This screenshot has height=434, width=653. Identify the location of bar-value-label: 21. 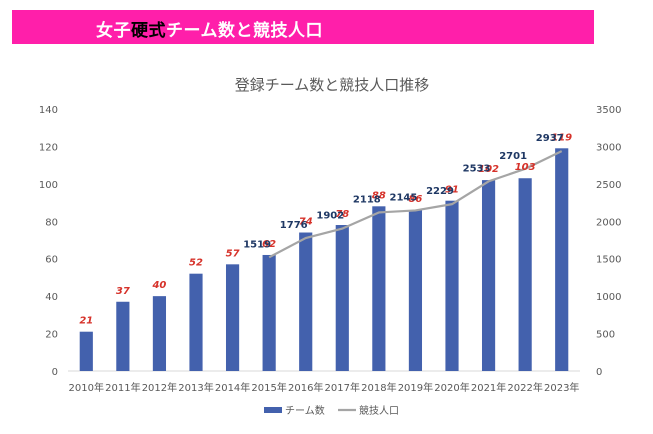
(86, 321).